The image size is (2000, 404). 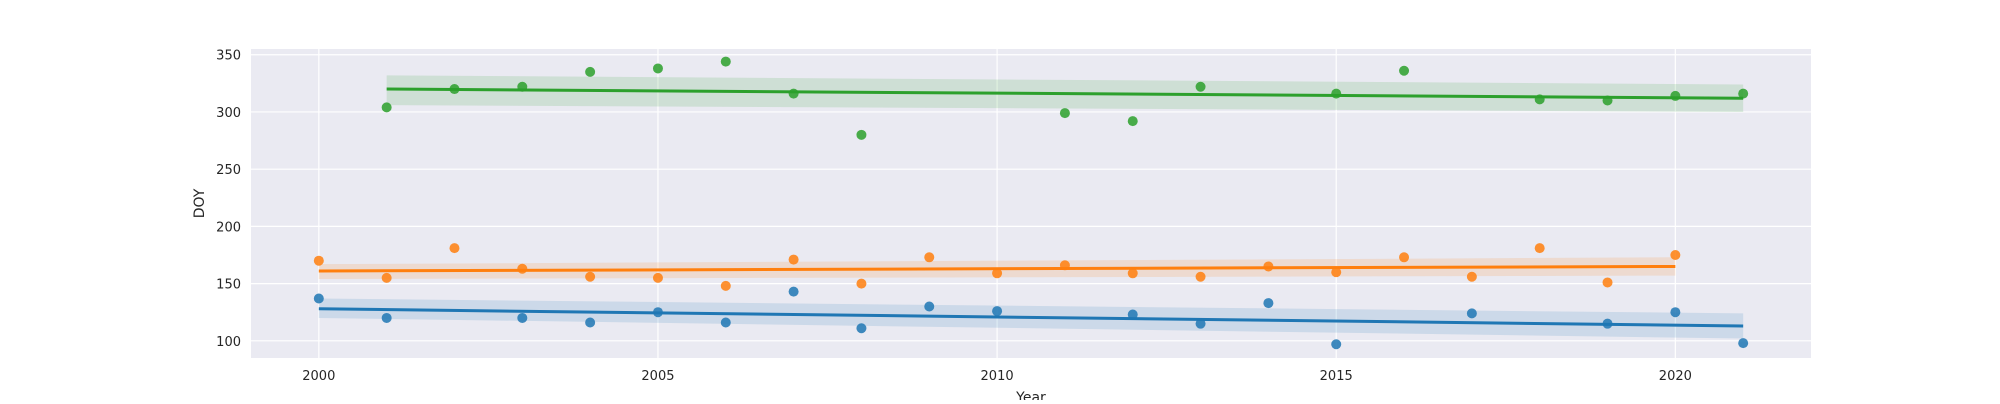 What do you see at coordinates (228, 170) in the screenshot?
I see `y-tick-label: 250` at bounding box center [228, 170].